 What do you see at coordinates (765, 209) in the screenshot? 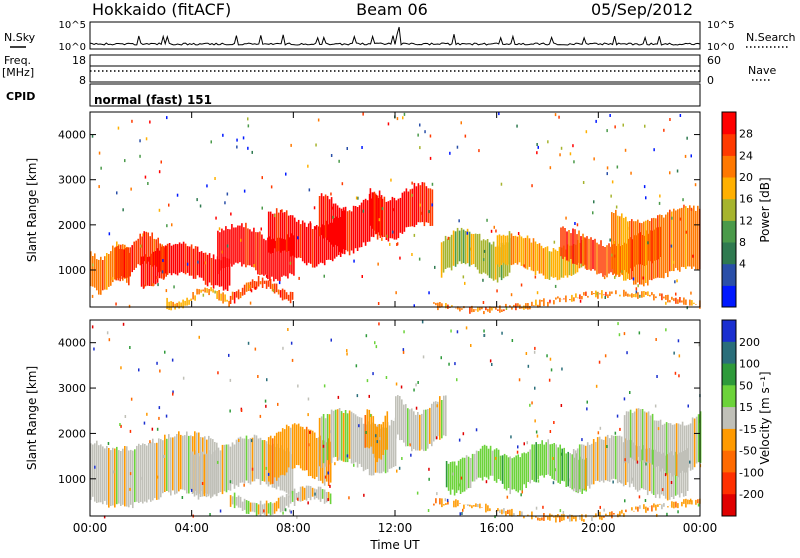
I see `power-colorbar-label: Power [dB]` at bounding box center [765, 209].